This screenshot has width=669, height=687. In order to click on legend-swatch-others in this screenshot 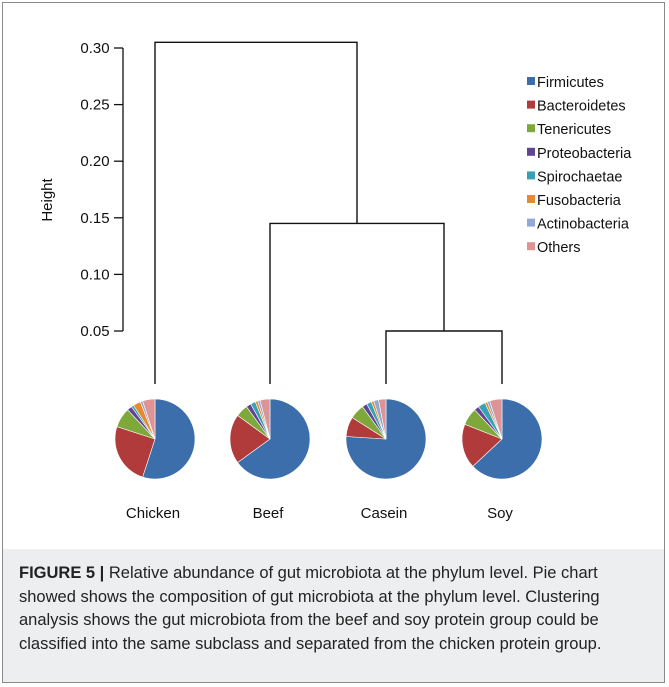, I will do `click(531, 246)`.